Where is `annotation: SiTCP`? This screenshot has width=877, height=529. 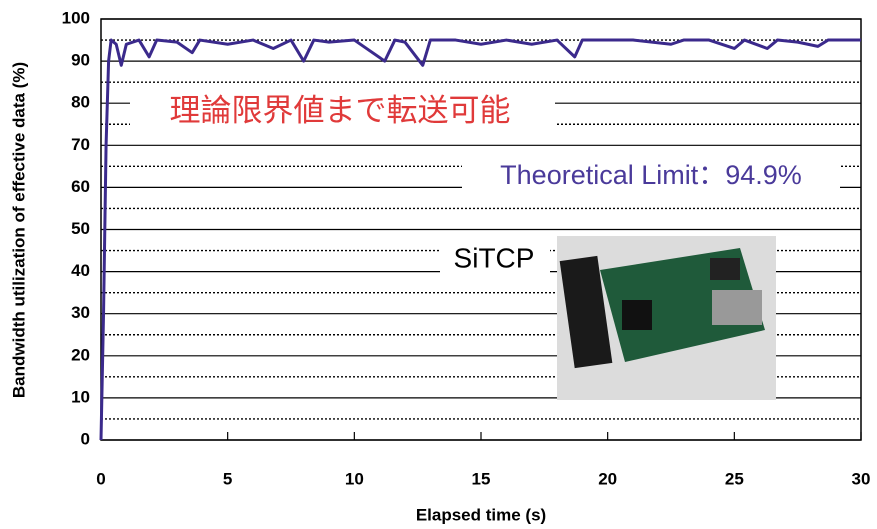
annotation: SiTCP is located at coordinates (494, 257).